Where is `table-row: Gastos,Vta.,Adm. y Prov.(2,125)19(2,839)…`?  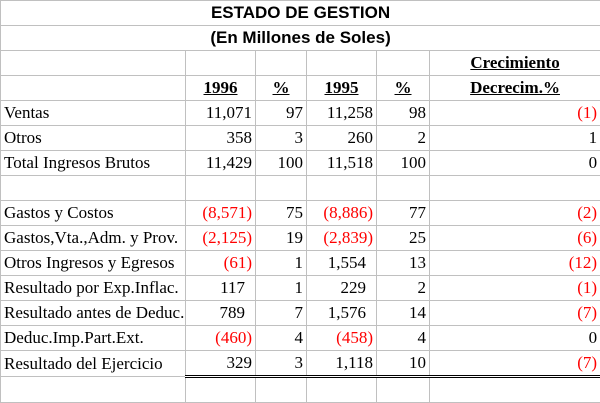 table-row: Gastos,Vta.,Adm. y Prov.(2,125)19(2,839)… is located at coordinates (300, 238).